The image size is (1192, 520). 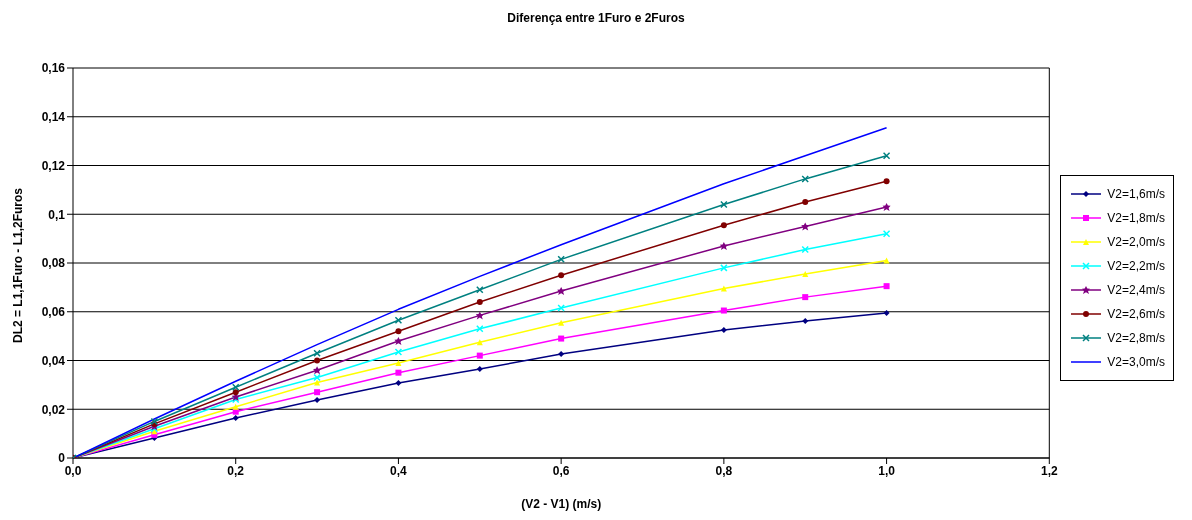 What do you see at coordinates (53, 360) in the screenshot?
I see `y-tick-label: 0,04` at bounding box center [53, 360].